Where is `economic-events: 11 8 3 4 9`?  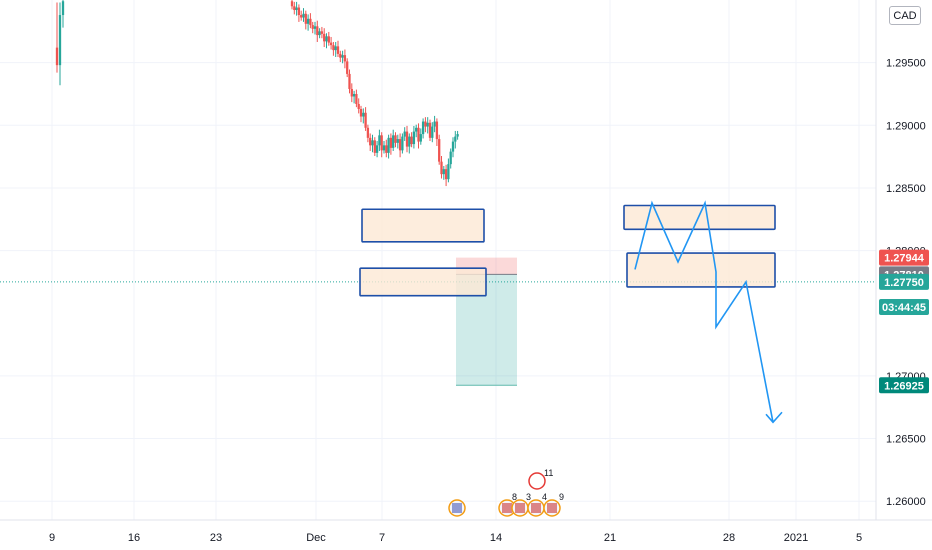
economic-events: 11 8 3 4 9 is located at coordinates (506, 492).